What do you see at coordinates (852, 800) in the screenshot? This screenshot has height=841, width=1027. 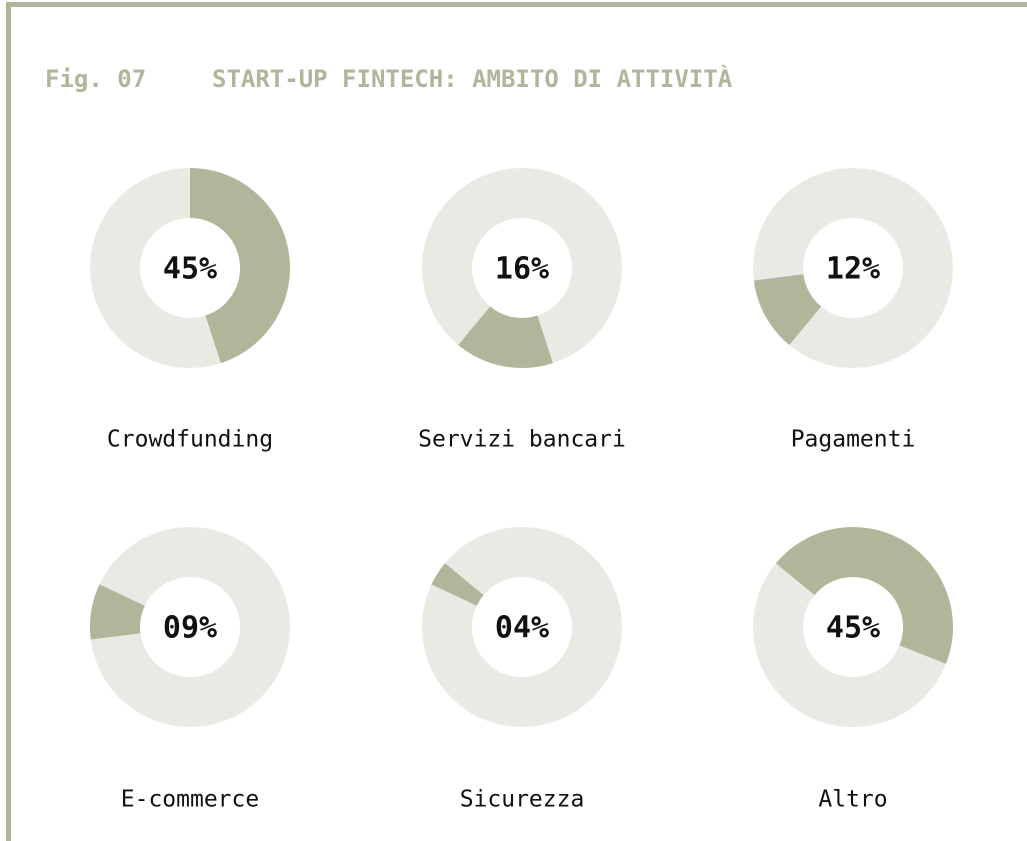 I see `category-label: Altro` at bounding box center [852, 800].